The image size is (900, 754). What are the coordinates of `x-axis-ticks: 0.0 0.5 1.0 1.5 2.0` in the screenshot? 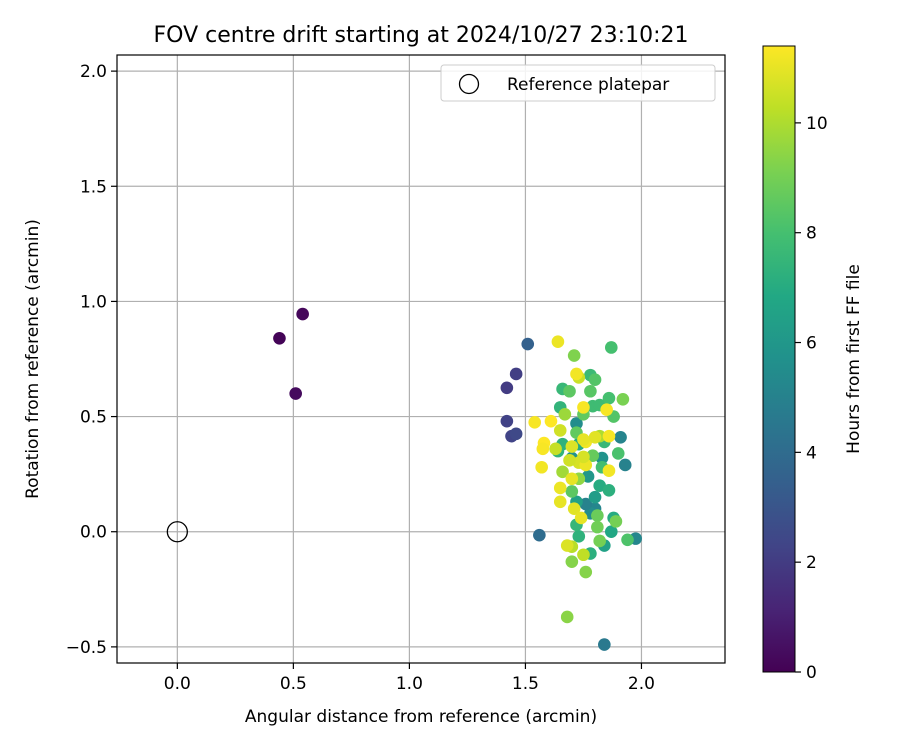 It's located at (409, 678).